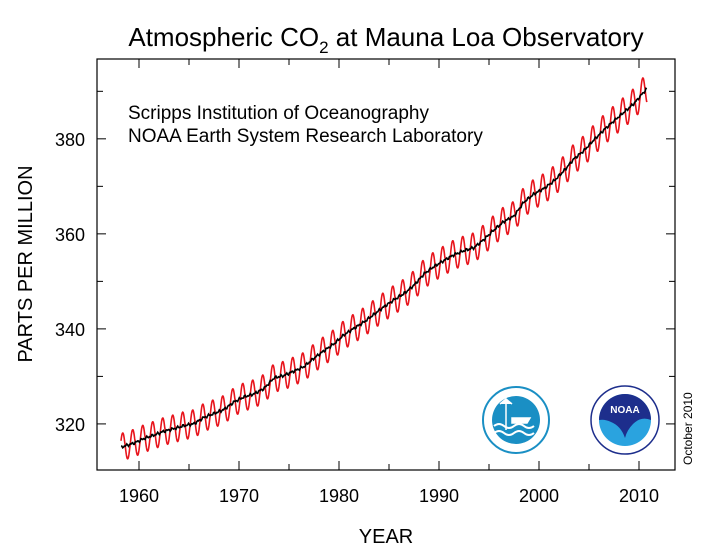  What do you see at coordinates (339, 496) in the screenshot?
I see `x-tick-label: 1980` at bounding box center [339, 496].